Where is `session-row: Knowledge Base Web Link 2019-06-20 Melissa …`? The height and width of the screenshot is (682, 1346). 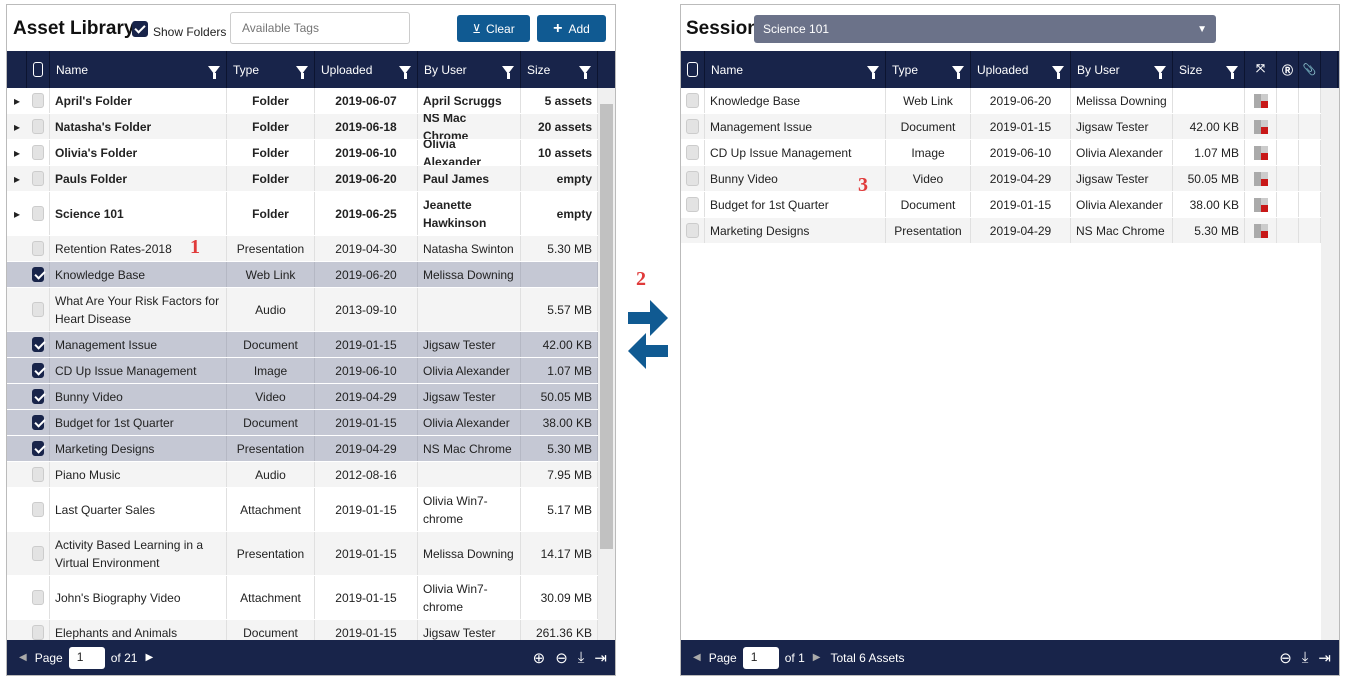
session-row: Knowledge Base Web Link 2019-06-20 Melissa … is located at coordinates (1001, 101).